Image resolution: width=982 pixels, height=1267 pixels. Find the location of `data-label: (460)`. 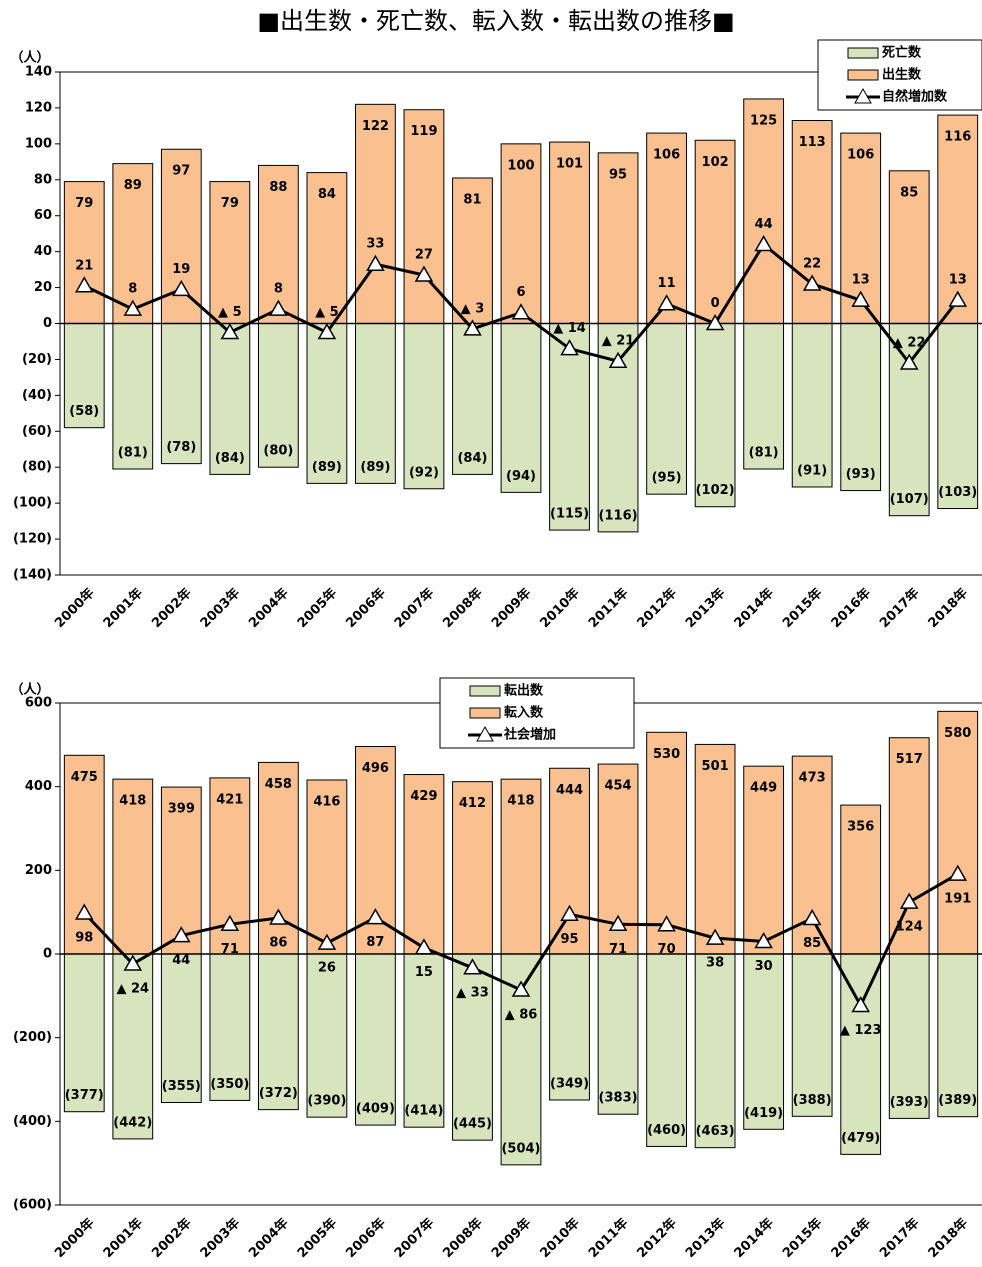

data-label: (460) is located at coordinates (666, 1130).